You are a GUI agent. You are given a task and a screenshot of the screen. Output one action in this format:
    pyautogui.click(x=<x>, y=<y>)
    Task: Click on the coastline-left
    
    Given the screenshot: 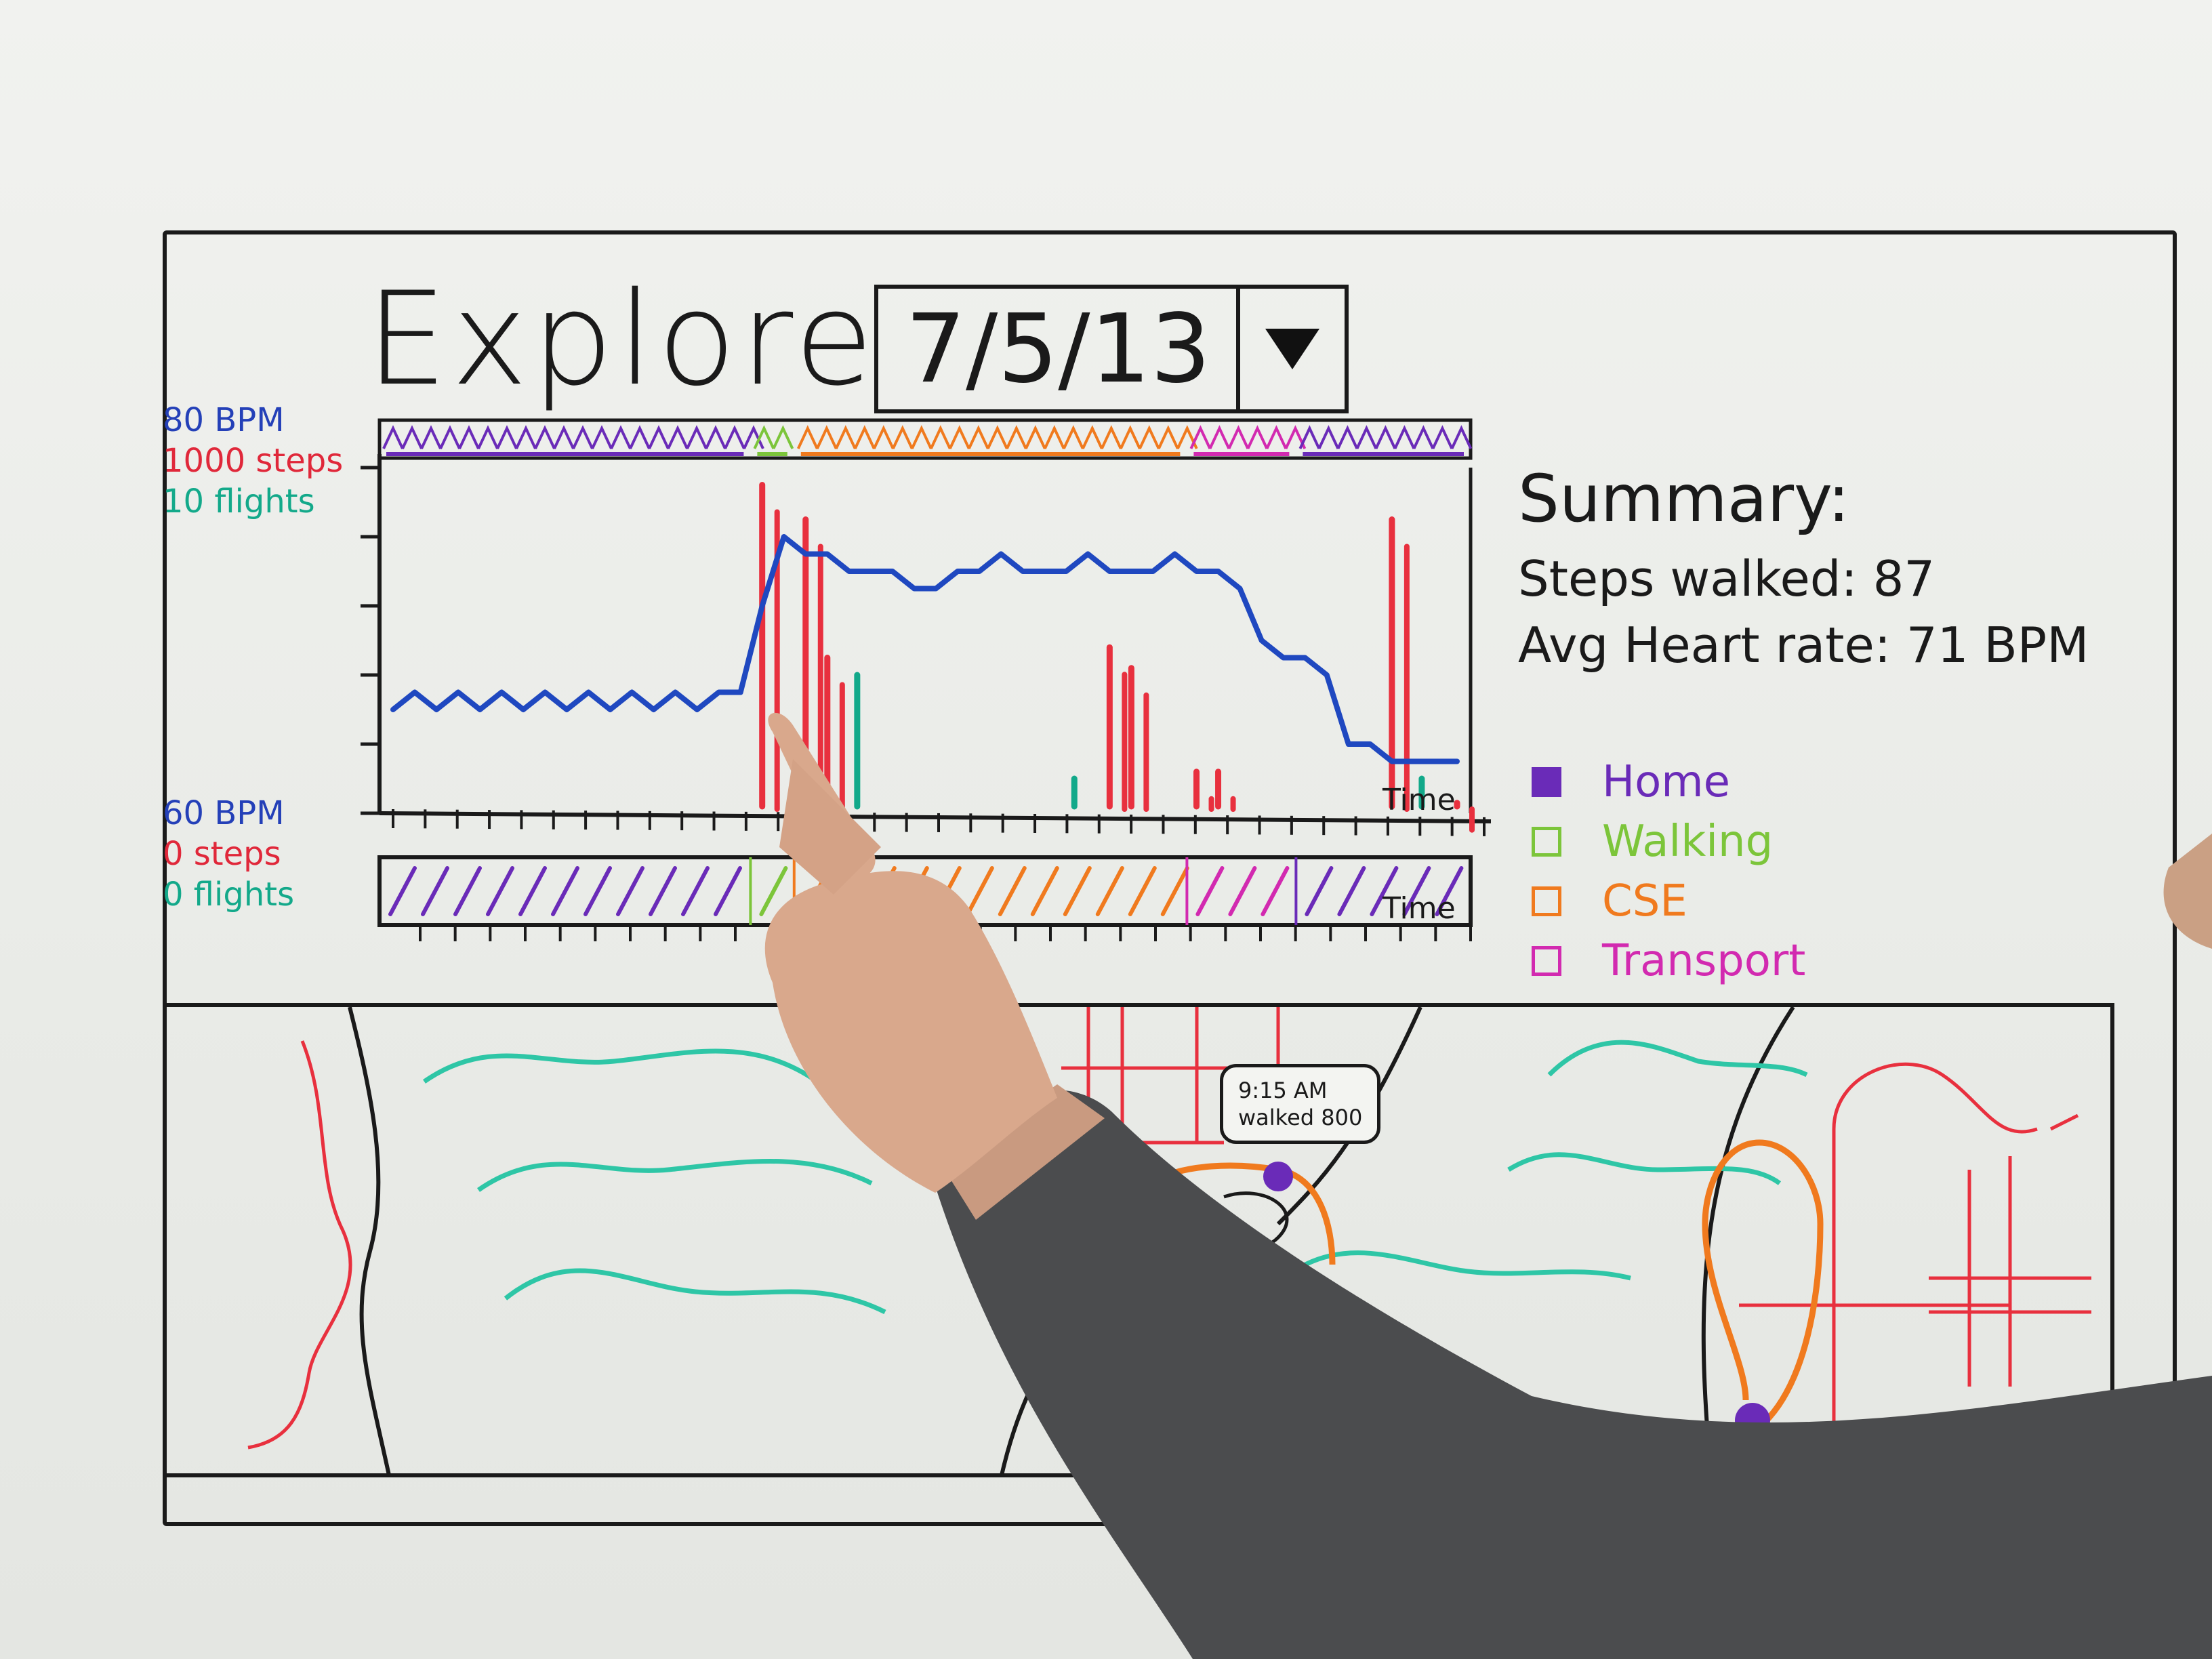 What is the action you would take?
    pyautogui.click(x=370, y=1240)
    